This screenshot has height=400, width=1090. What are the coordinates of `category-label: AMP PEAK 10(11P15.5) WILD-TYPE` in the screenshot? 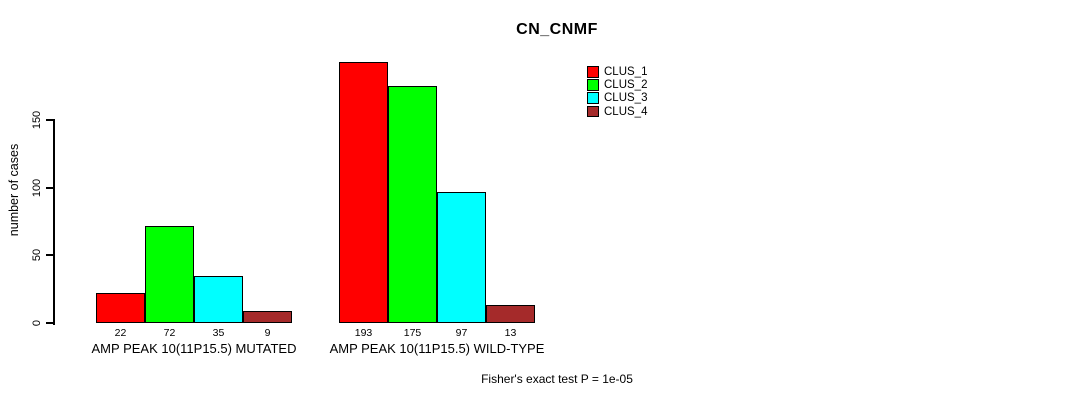 It's located at (437, 348).